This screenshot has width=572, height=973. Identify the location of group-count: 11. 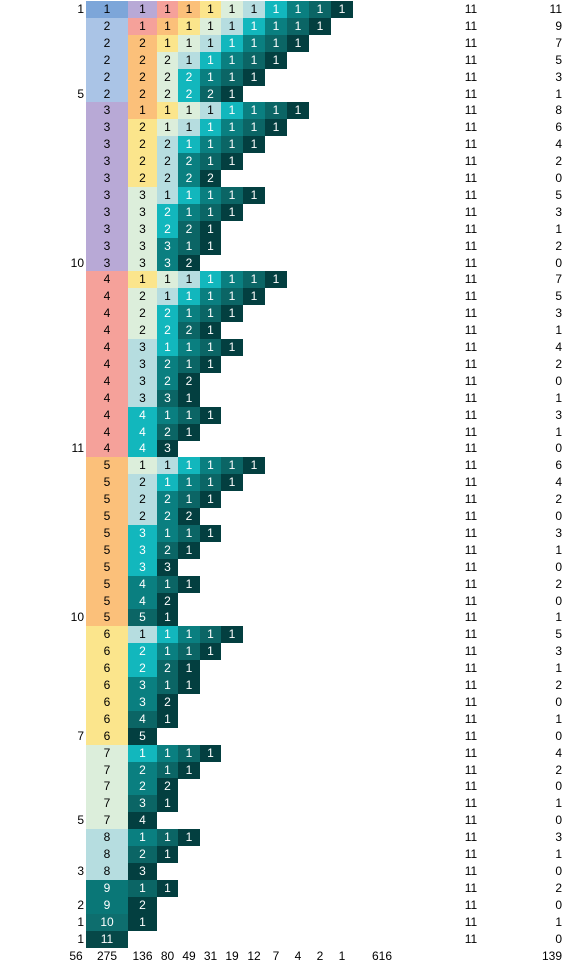
(77, 448).